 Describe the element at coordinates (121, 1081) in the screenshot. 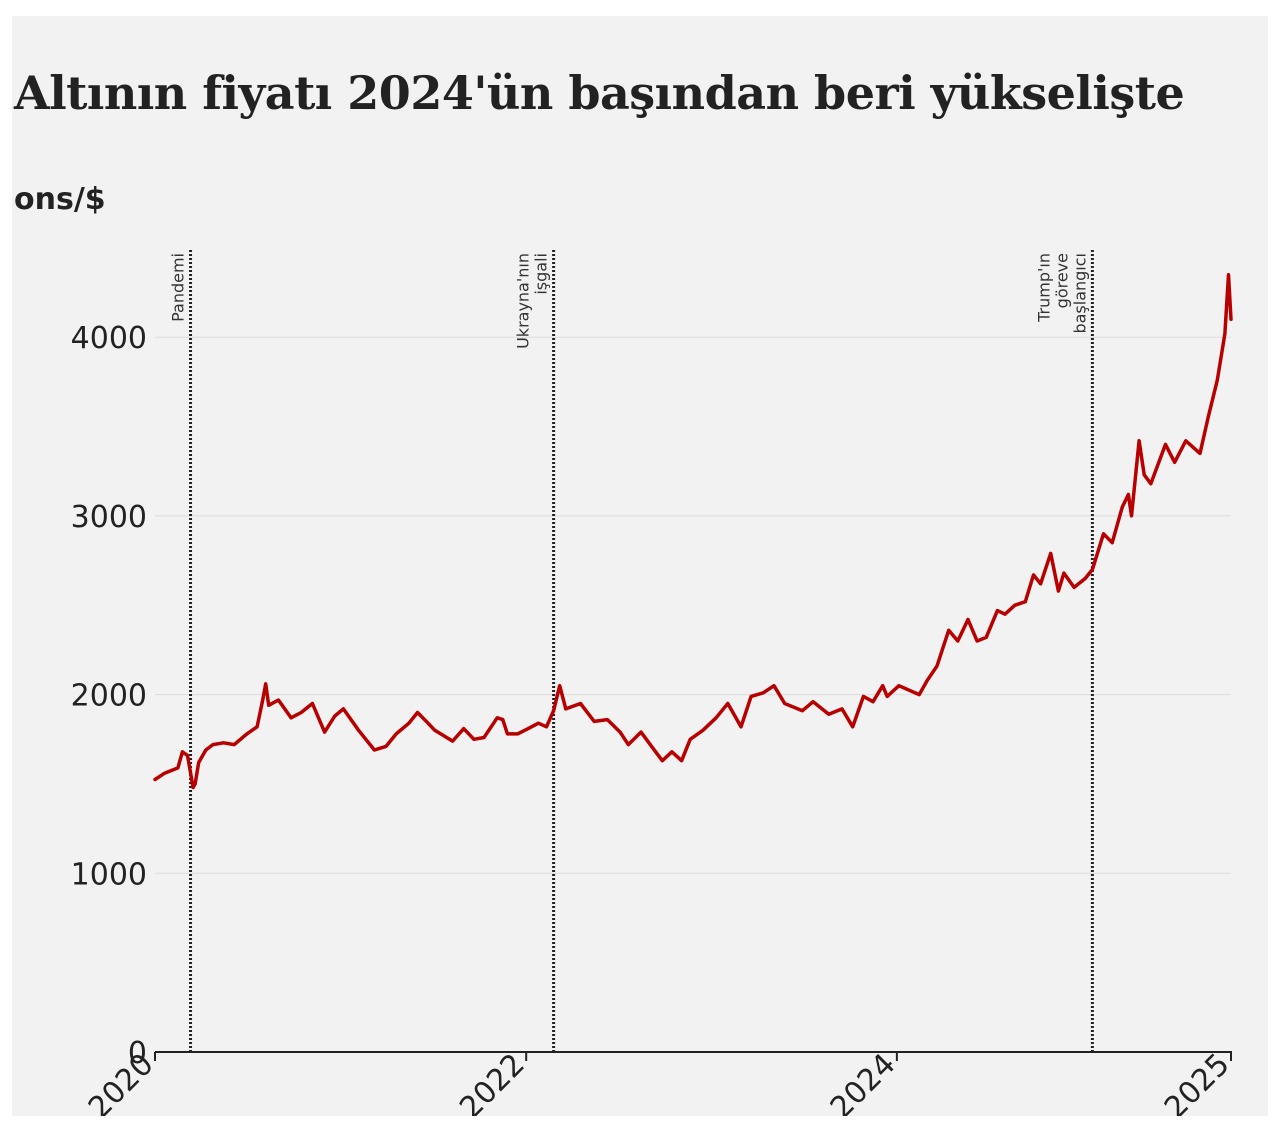

I see `x-tick-label-2020: 2020` at that location.